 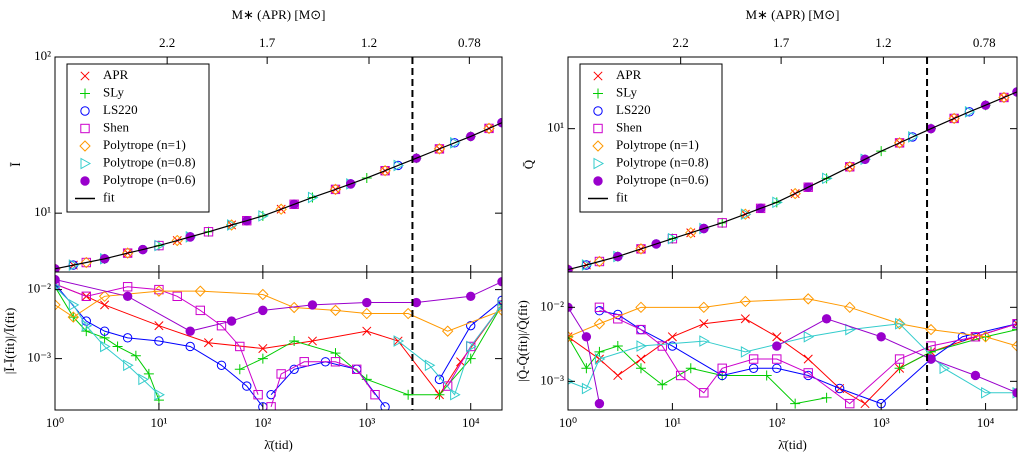 I want to click on x-tick-label: 10², so click(x=776, y=422).